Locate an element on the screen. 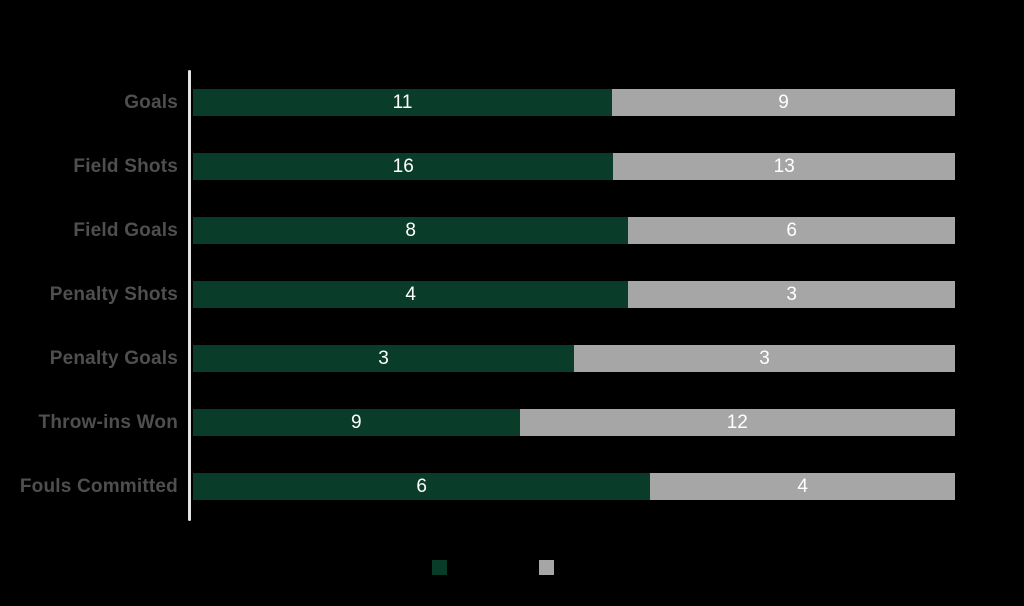 This screenshot has width=1024, height=606. bar-track: 11 9 is located at coordinates (574, 102).